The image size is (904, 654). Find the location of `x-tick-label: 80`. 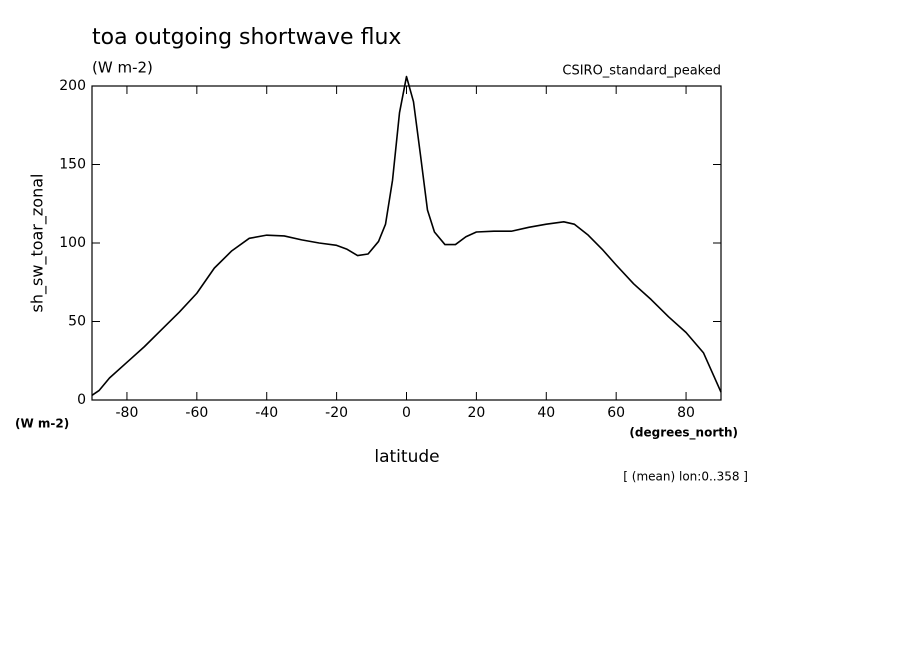

x-tick-label: 80 is located at coordinates (686, 413).